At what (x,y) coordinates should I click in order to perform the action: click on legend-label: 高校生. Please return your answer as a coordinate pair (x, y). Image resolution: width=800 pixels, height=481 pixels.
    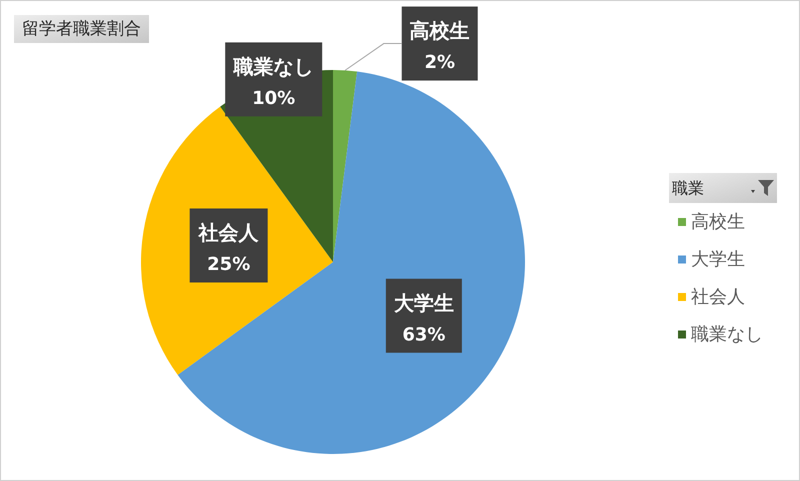
    Looking at the image, I should click on (718, 222).